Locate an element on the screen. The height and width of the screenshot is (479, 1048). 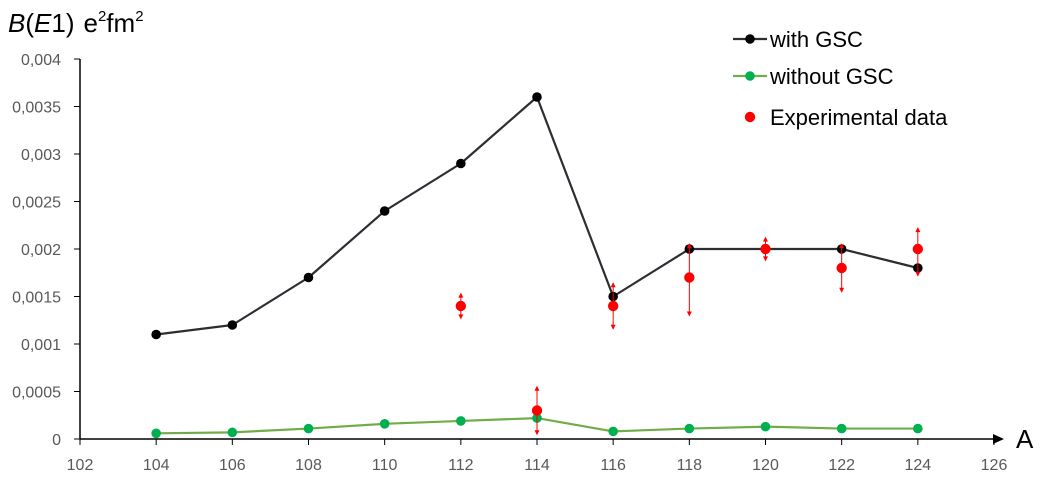
legend-label: Experimental data is located at coordinates (859, 117).